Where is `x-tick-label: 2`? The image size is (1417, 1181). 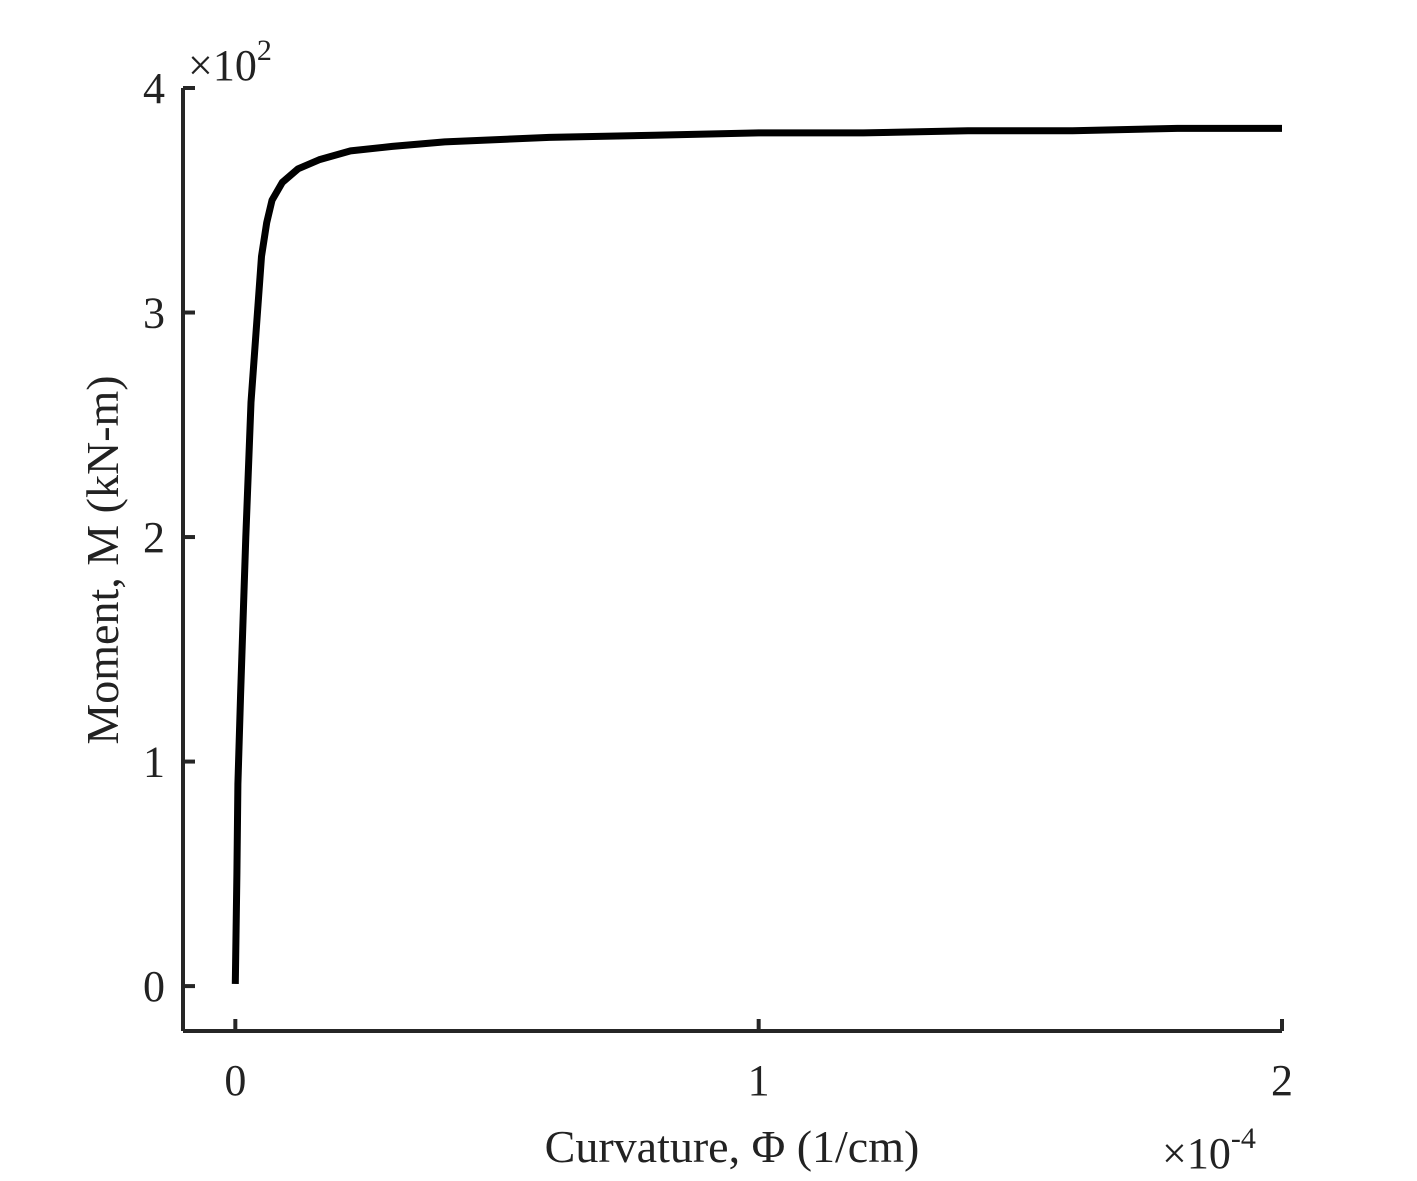 x-tick-label: 2 is located at coordinates (1282, 1080).